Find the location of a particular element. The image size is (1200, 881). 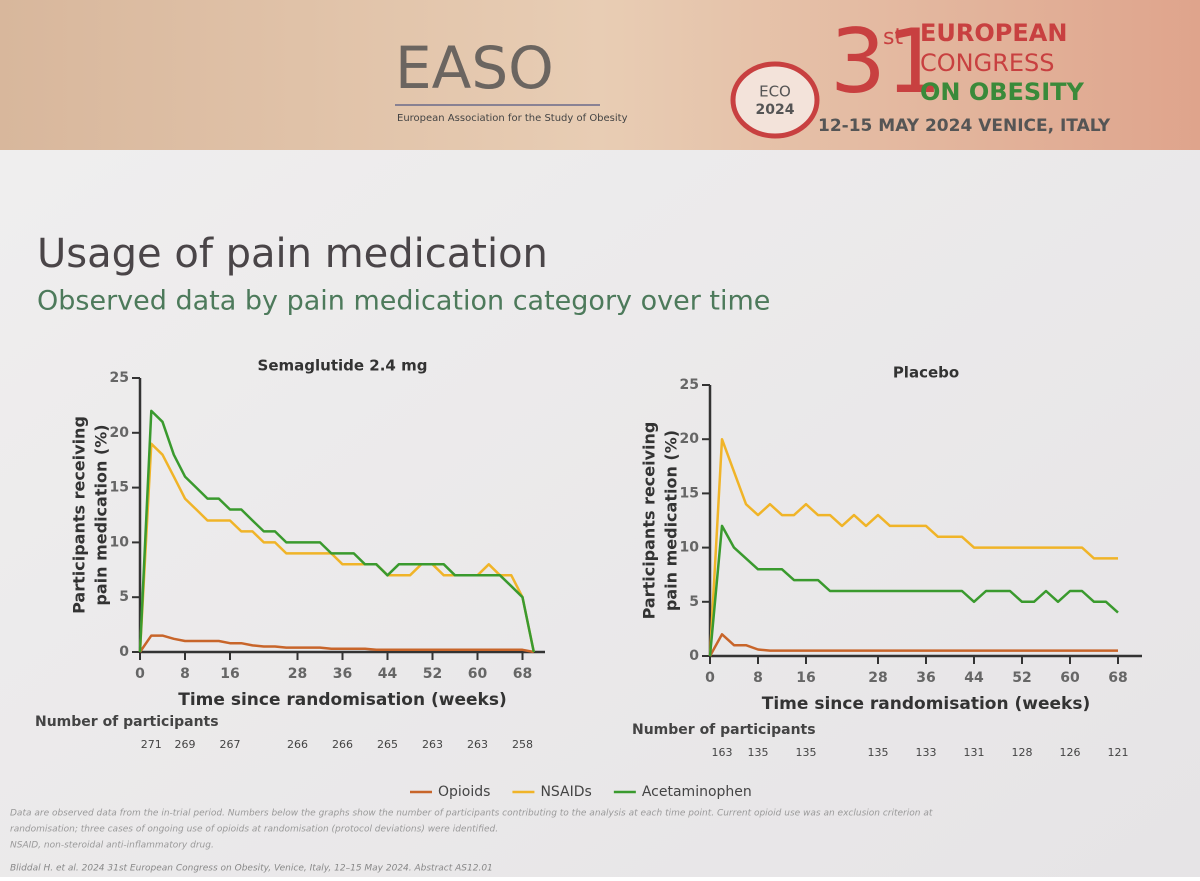

legend-label: NSAIDs is located at coordinates (565, 792).